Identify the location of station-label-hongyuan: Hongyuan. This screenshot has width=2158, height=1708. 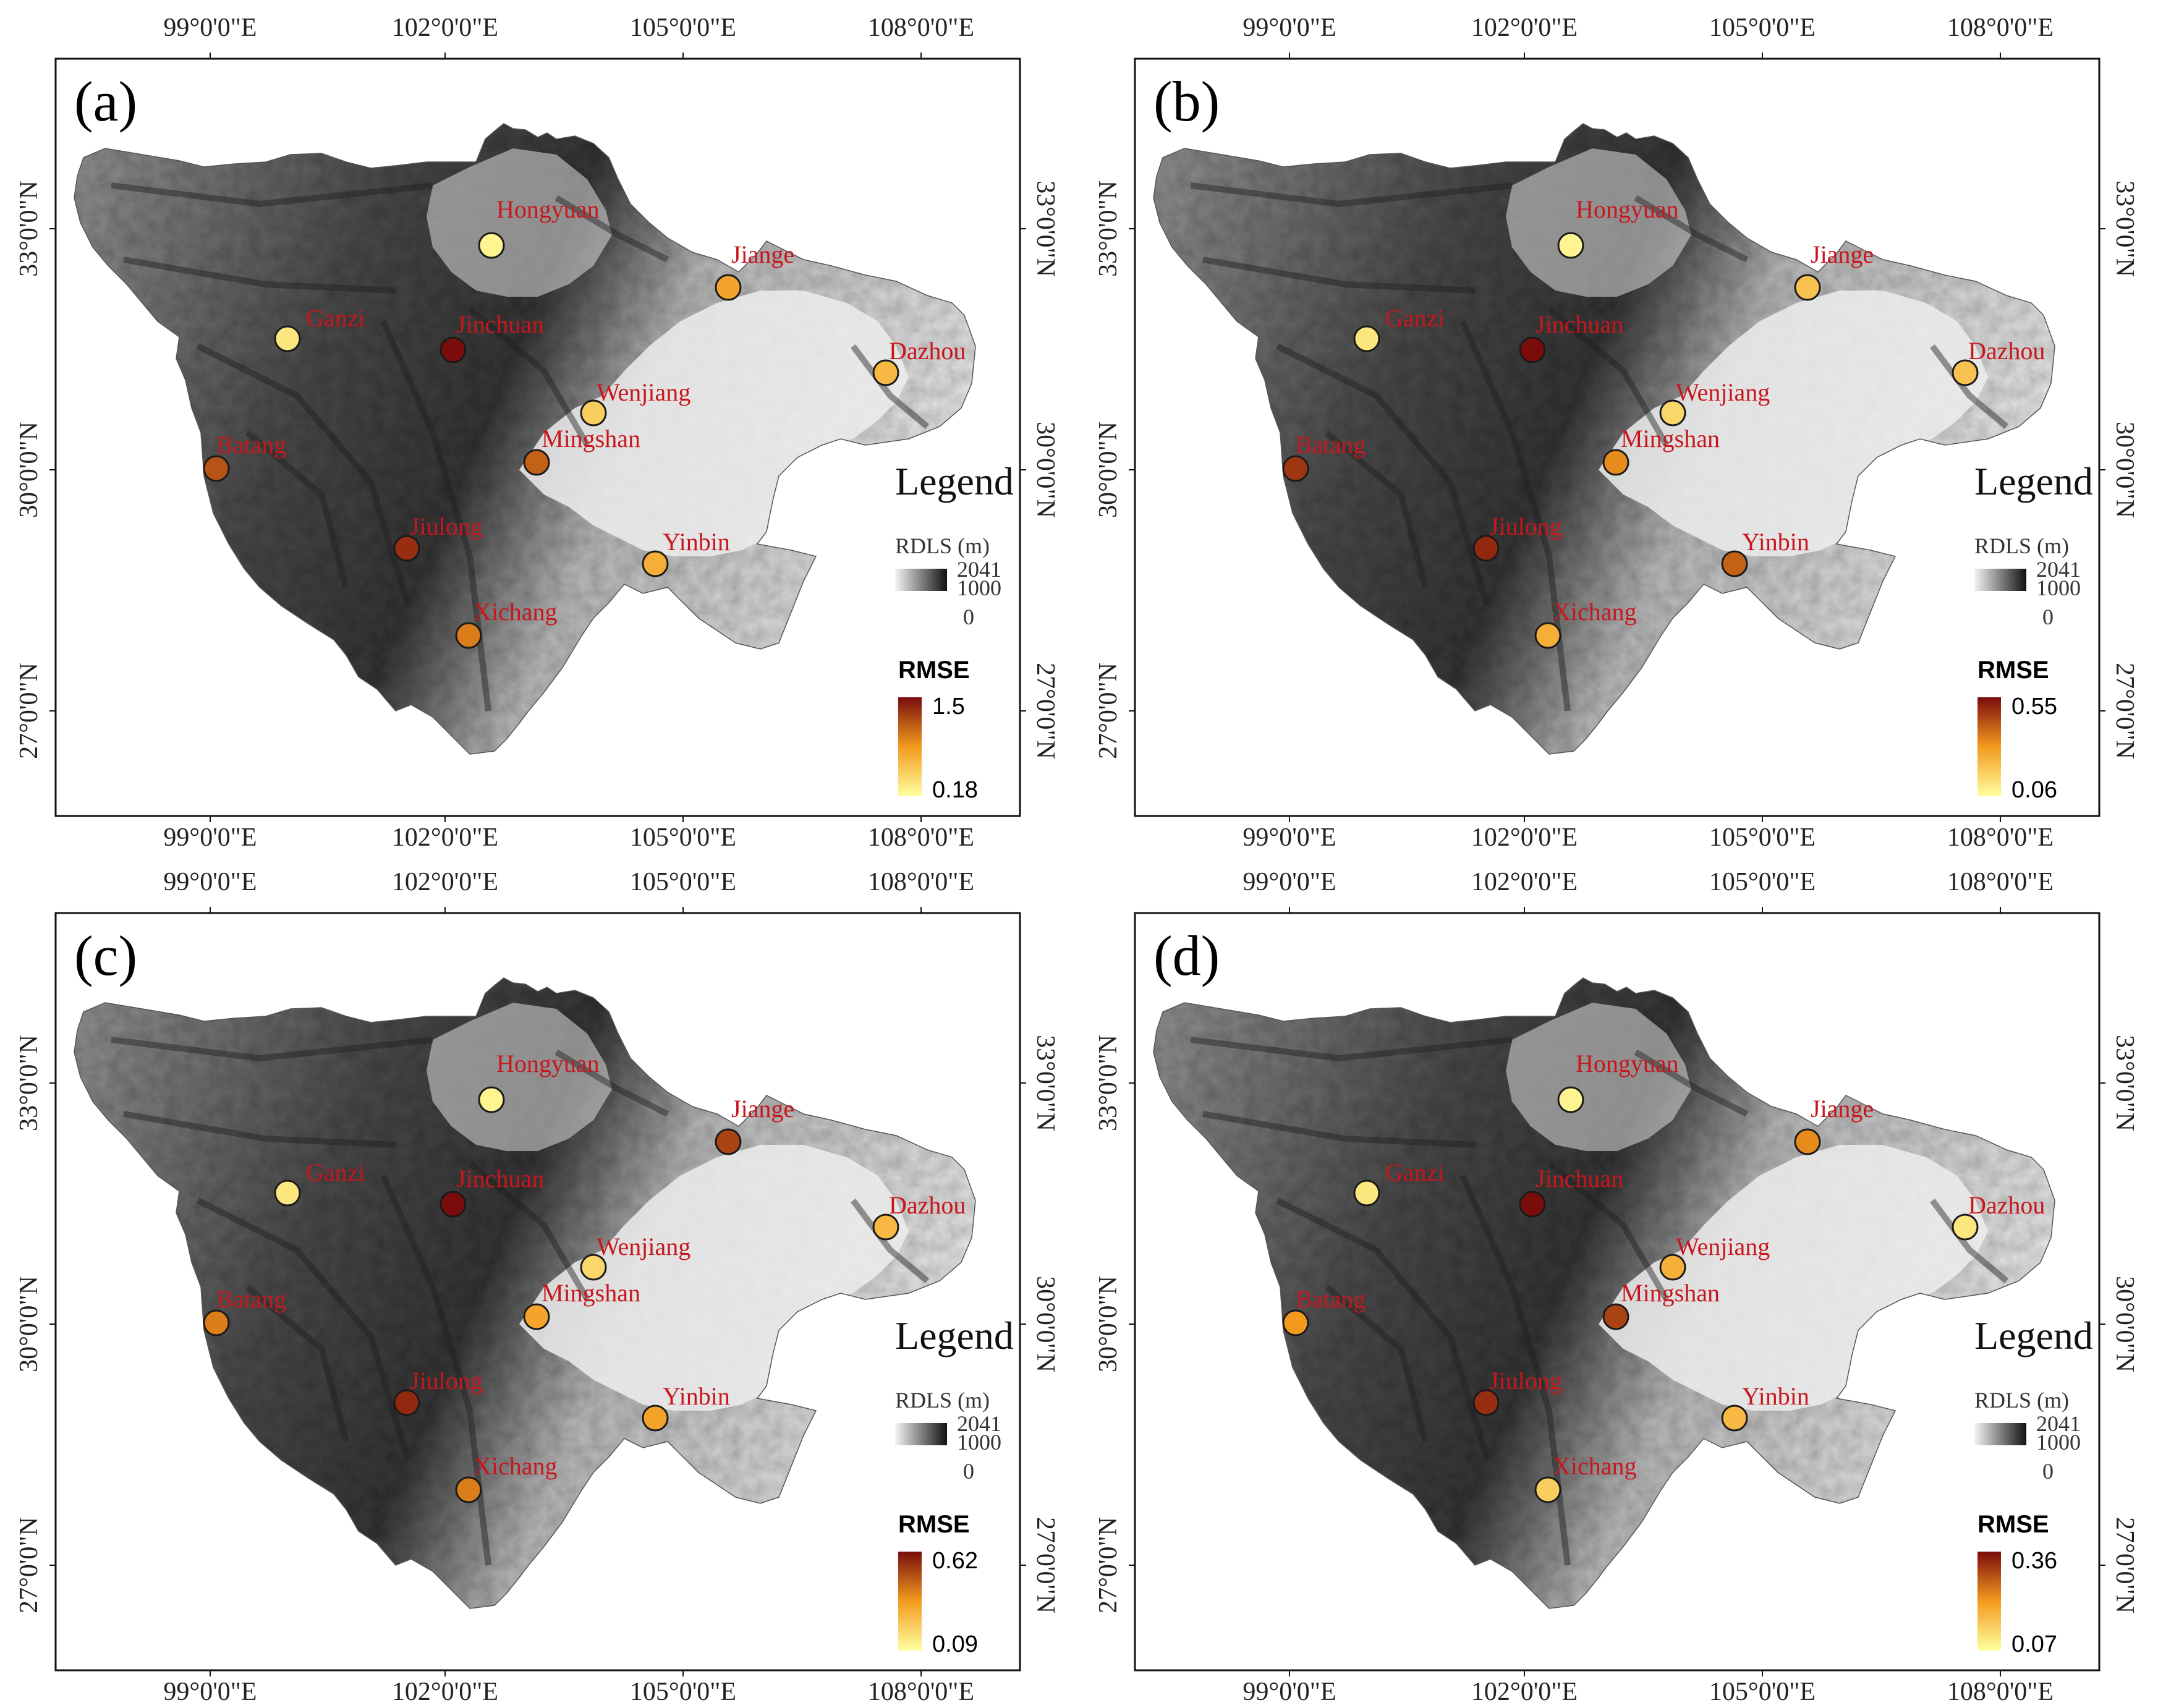
(1627, 1064).